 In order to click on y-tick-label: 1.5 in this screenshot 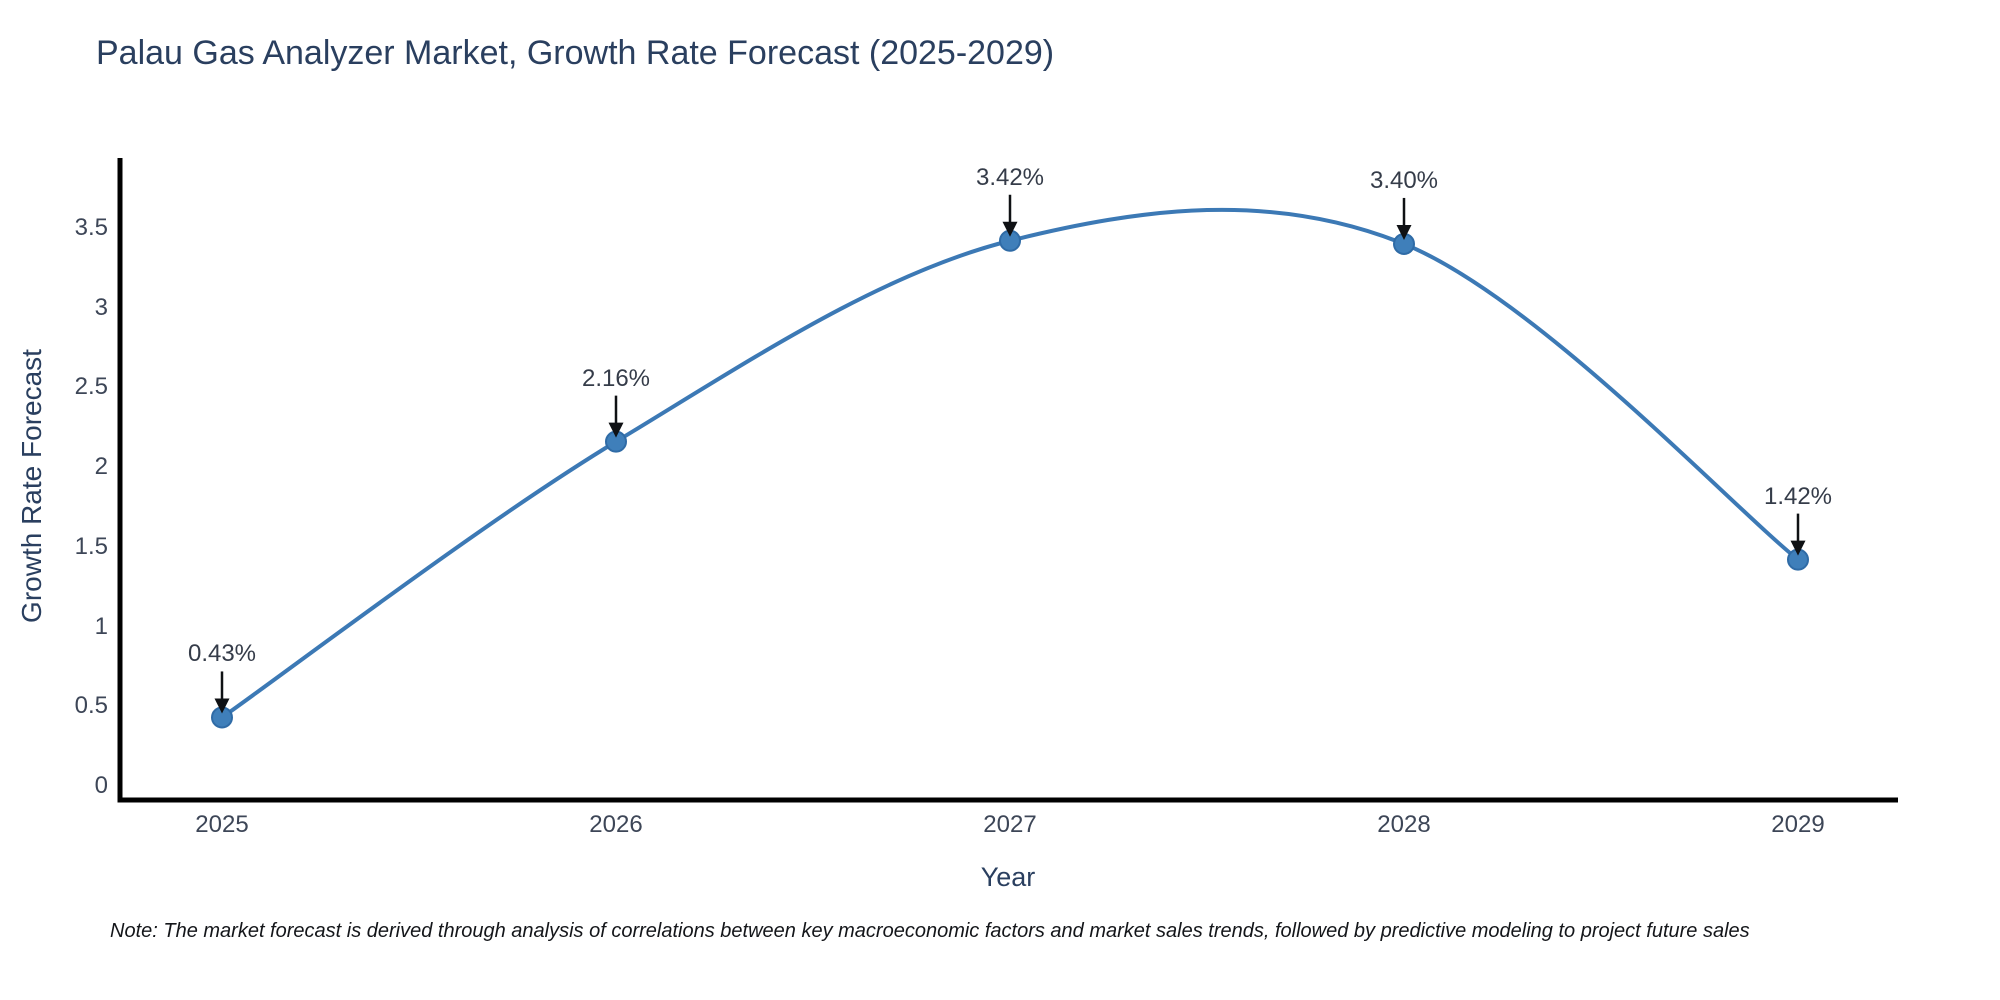, I will do `click(91, 546)`.